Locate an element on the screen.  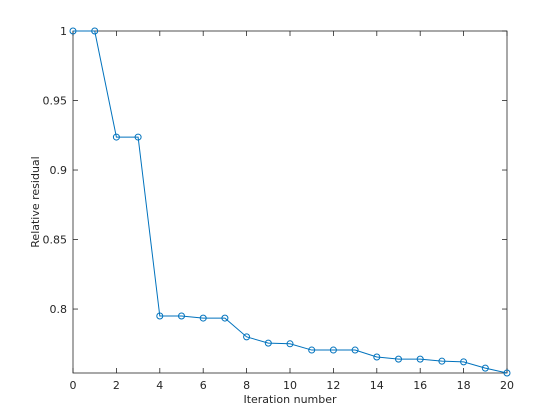
y-tick-label: 1 is located at coordinates (63, 31).